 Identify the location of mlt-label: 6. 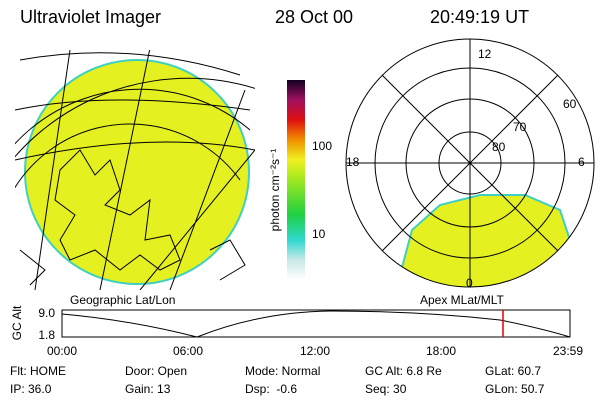
(581, 162).